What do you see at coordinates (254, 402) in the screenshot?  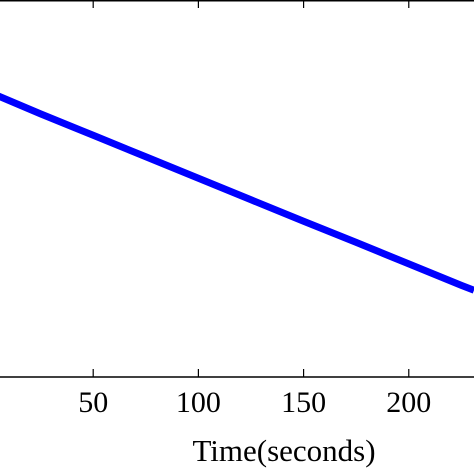 I see `x-tick-labels: 50 100 150 200` at bounding box center [254, 402].